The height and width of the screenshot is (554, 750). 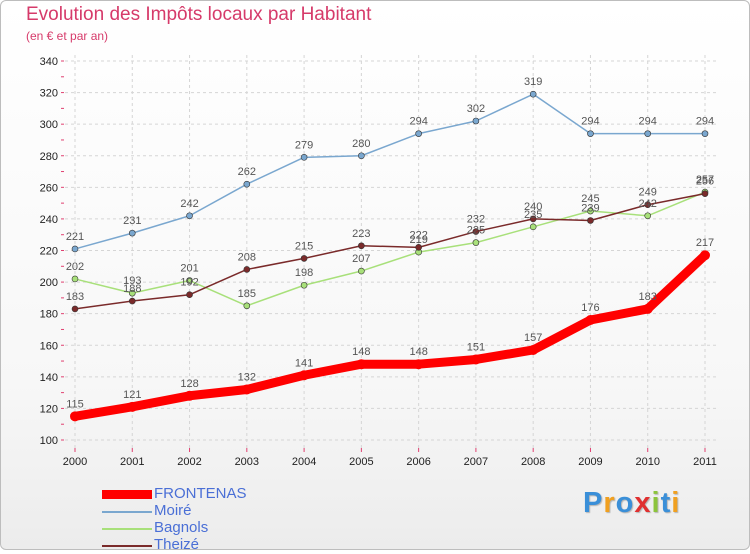 I want to click on data-label: 223, so click(x=361, y=234).